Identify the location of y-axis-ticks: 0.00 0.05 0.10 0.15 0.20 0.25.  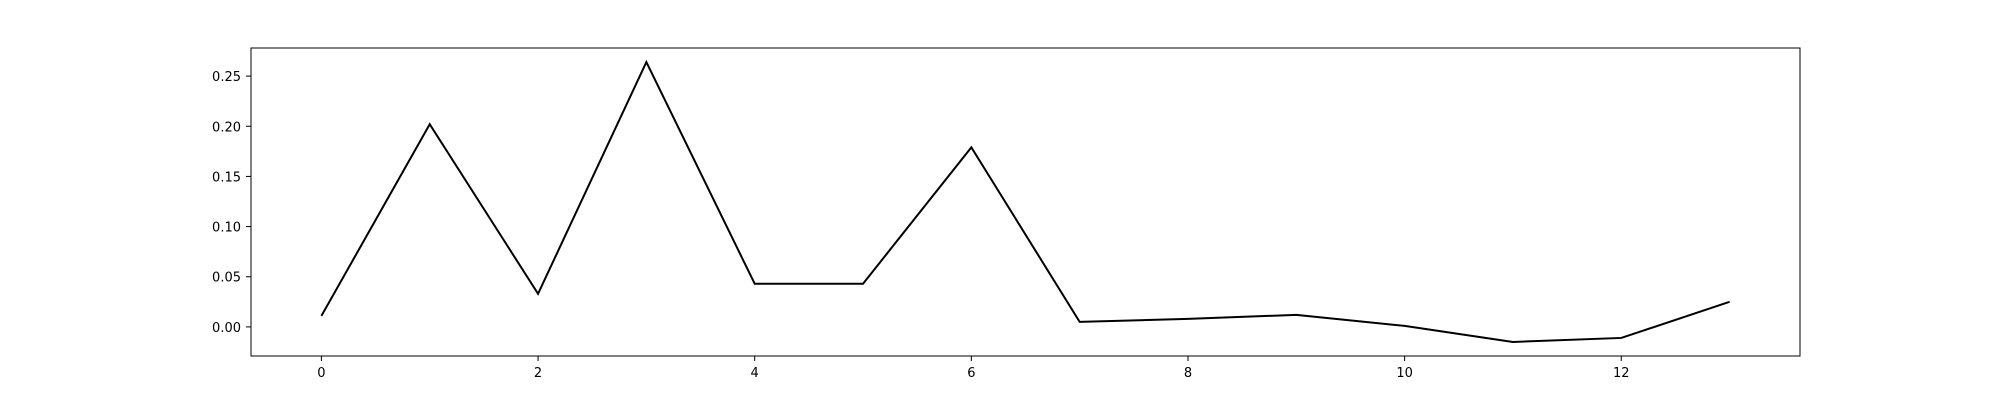
(231, 203).